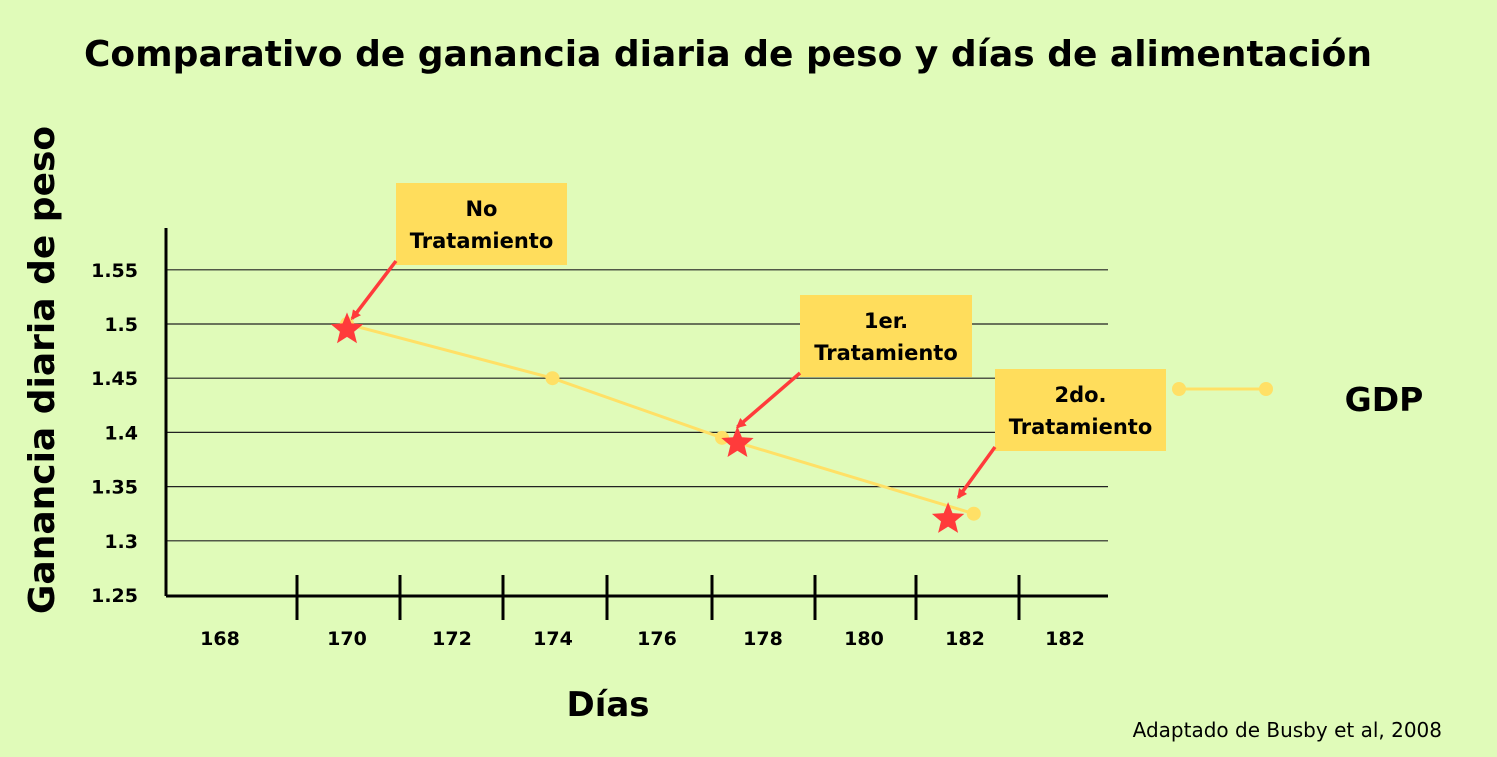 This screenshot has width=1497, height=757. What do you see at coordinates (121, 433) in the screenshot?
I see `y-tick-label: 1.4` at bounding box center [121, 433].